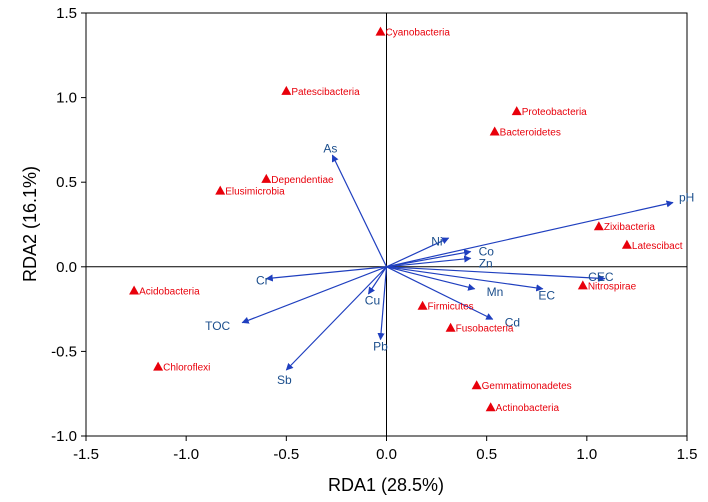  What do you see at coordinates (262, 280) in the screenshot?
I see `vector-label-cr: Cr` at bounding box center [262, 280].